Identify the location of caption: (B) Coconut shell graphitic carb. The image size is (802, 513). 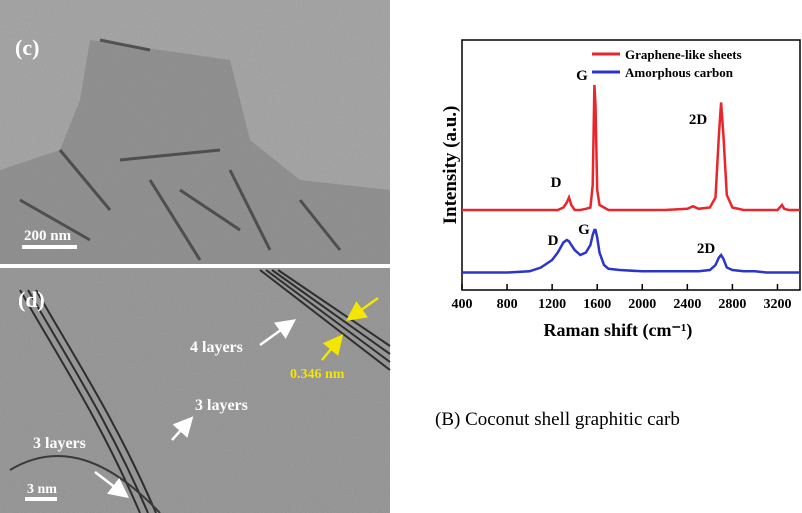
(557, 419).